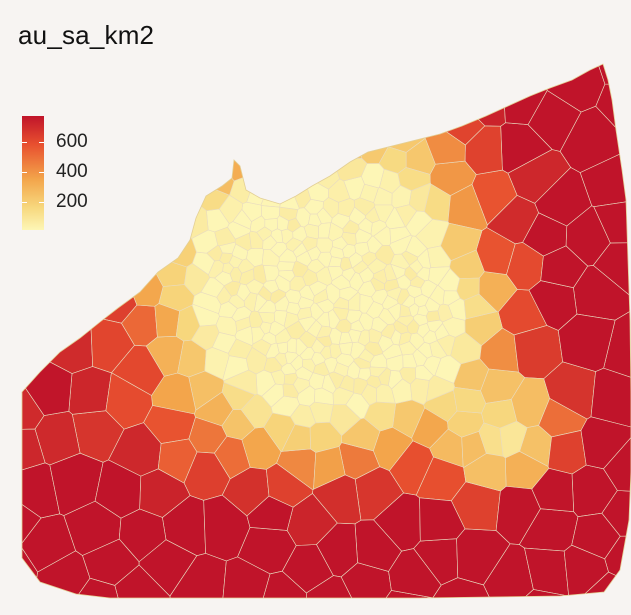 Image resolution: width=631 pixels, height=615 pixels. What do you see at coordinates (97, 176) in the screenshot?
I see `color-legend: 600 400 200` at bounding box center [97, 176].